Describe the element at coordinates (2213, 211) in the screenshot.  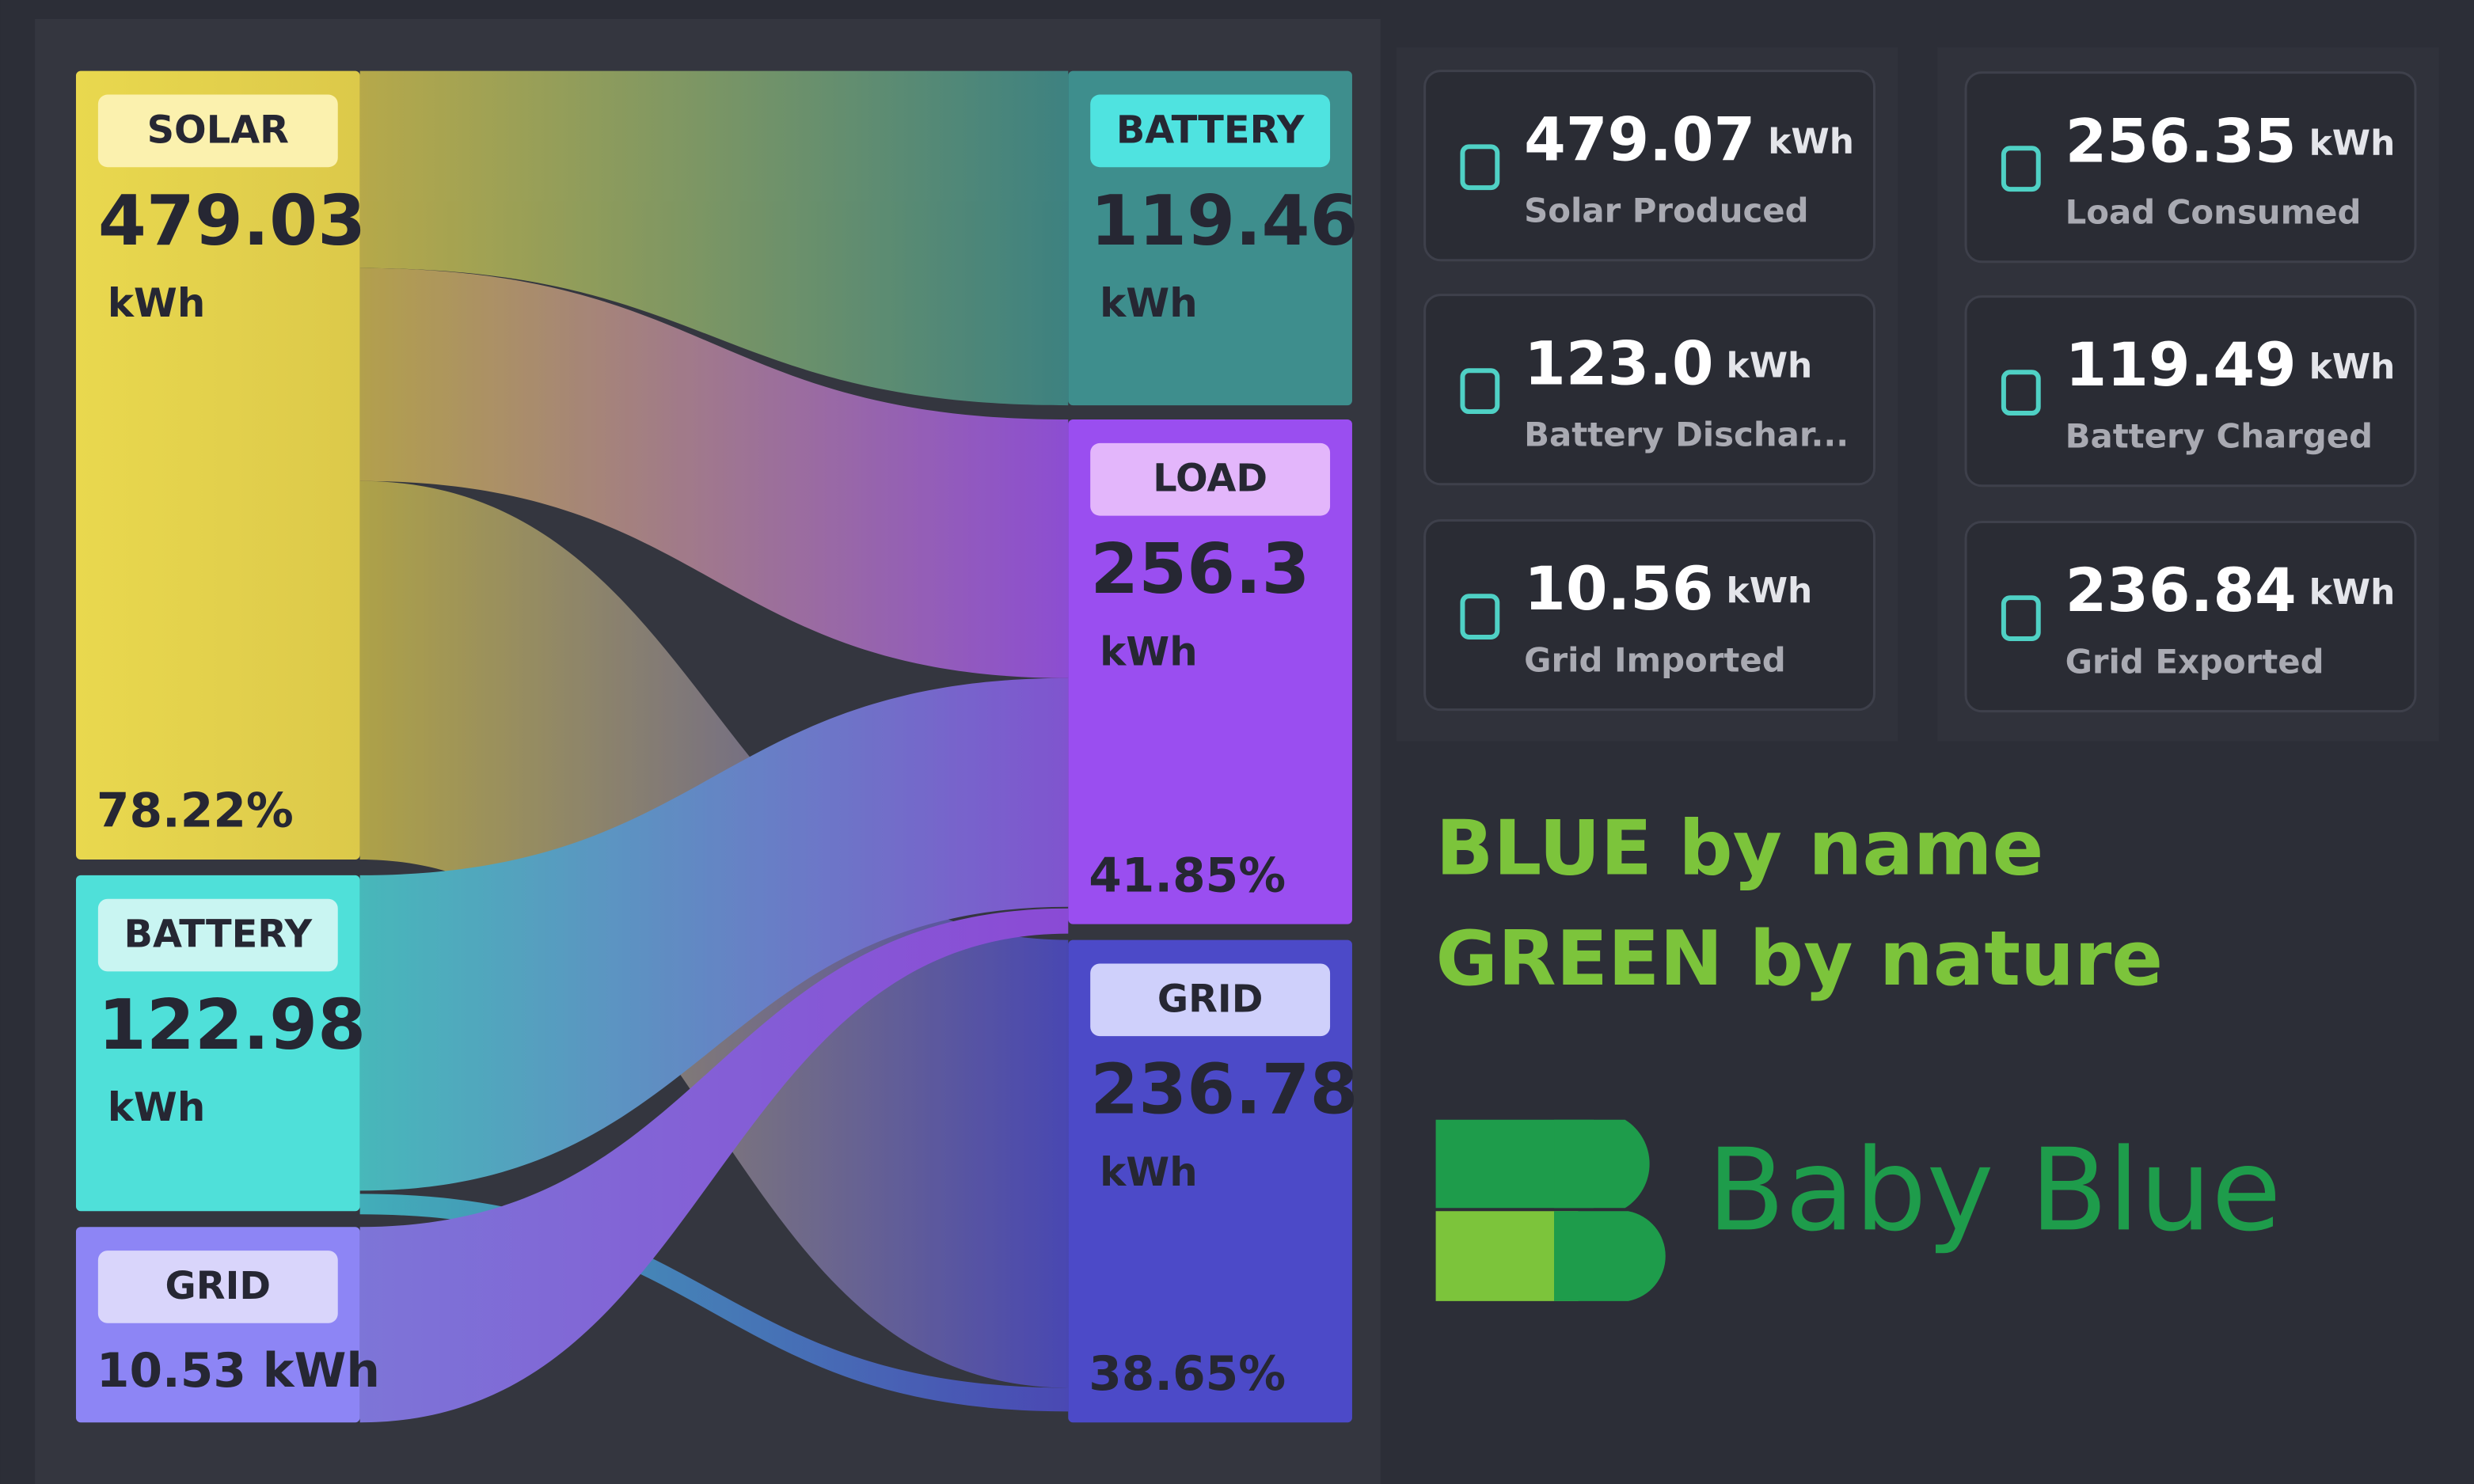
I see `card-label: Load Consumed` at that location.